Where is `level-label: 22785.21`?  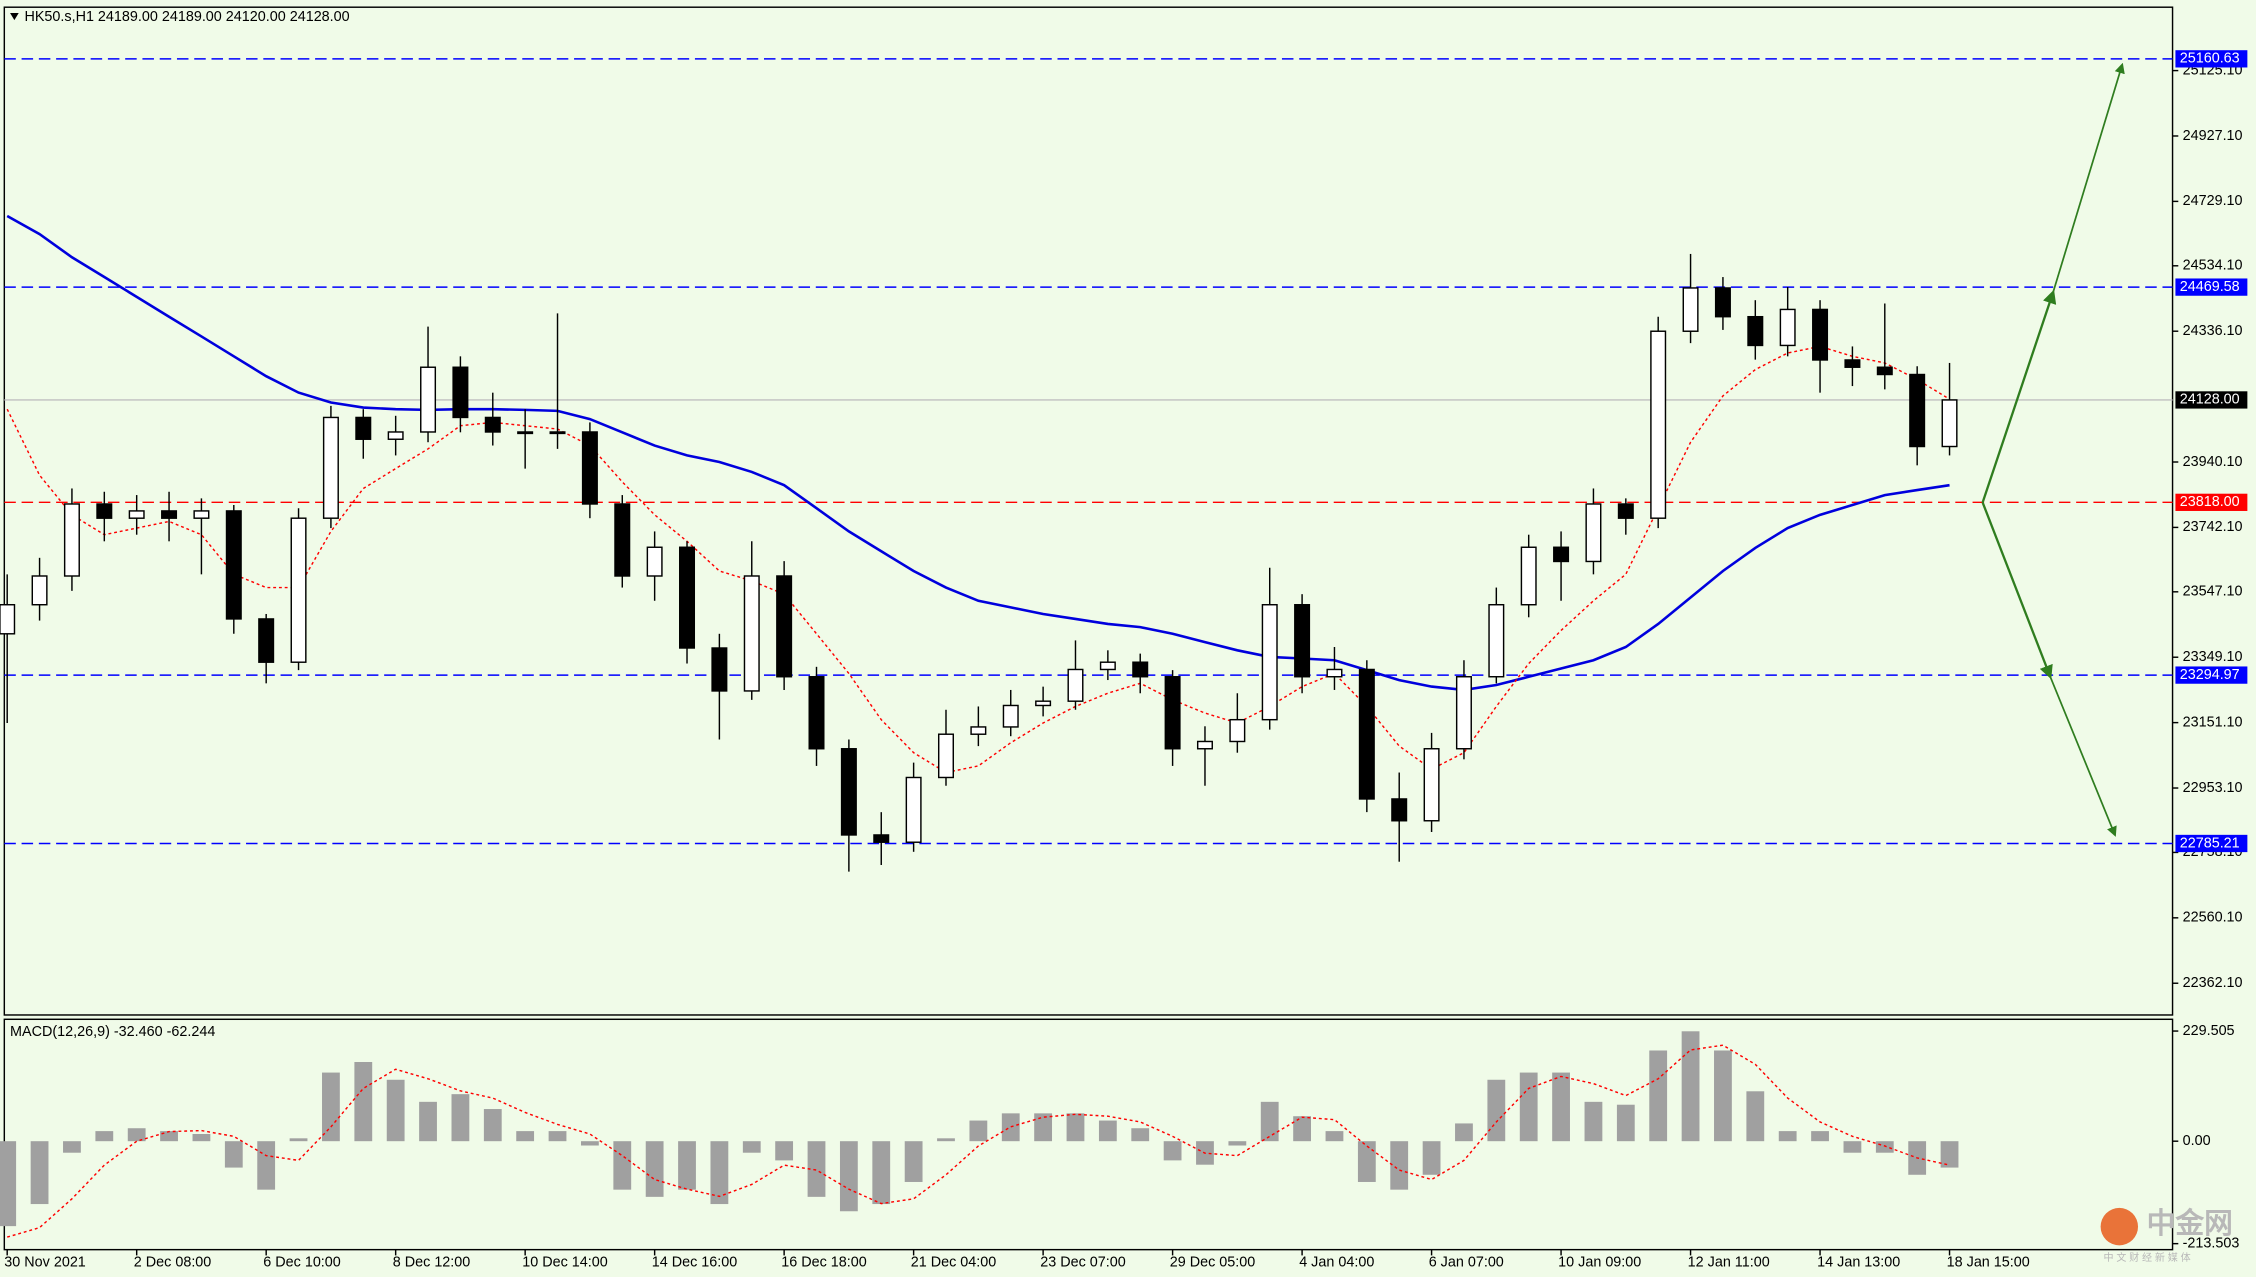 level-label: 22785.21 is located at coordinates (2210, 843).